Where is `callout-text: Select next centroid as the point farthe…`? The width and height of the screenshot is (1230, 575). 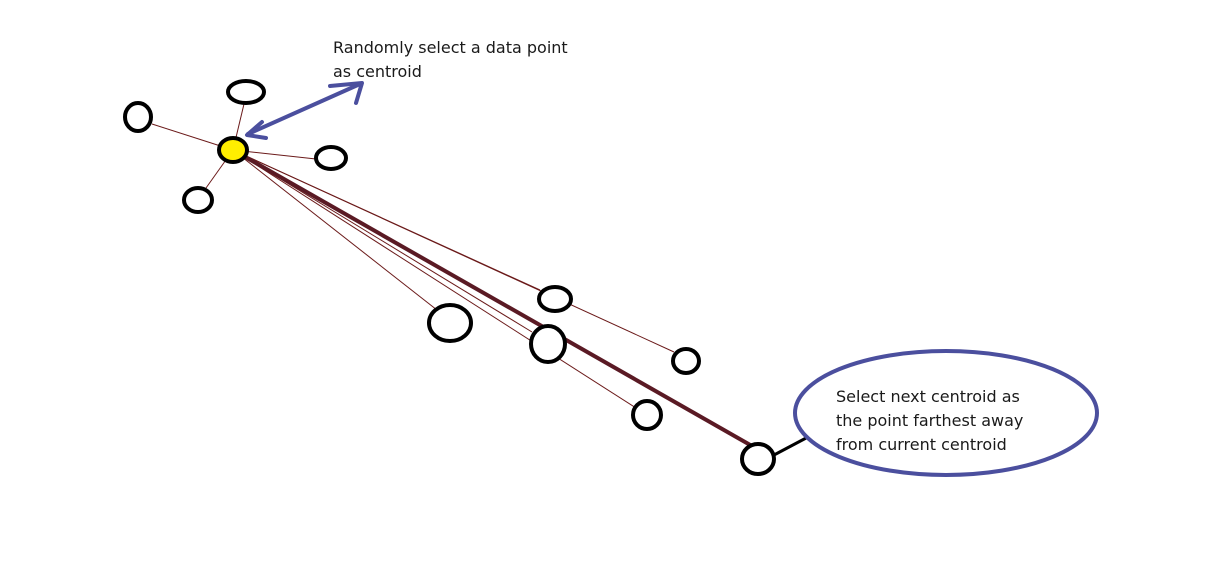 callout-text: Select next centroid as the point farthe… is located at coordinates (932, 420).